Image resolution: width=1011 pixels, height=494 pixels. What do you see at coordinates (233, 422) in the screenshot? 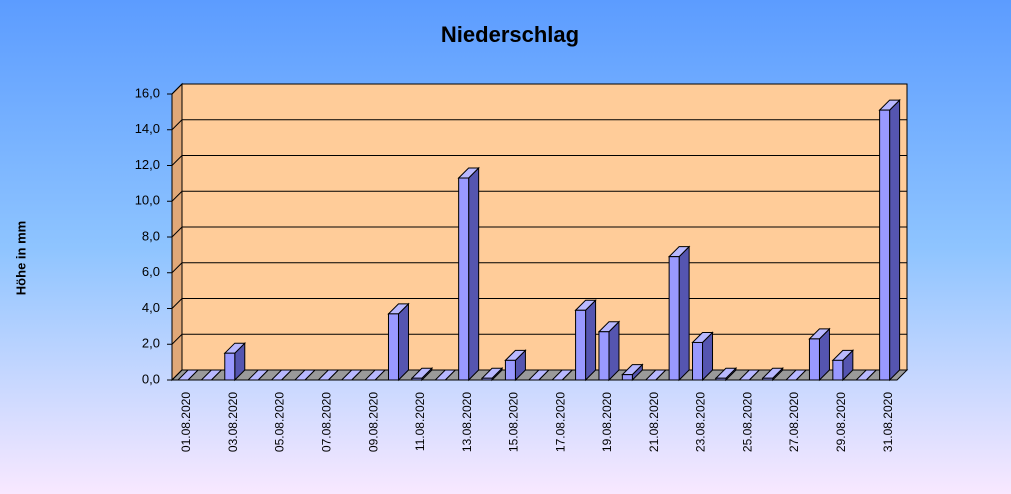
I see `x-tick-label: 03.08.2020` at bounding box center [233, 422].